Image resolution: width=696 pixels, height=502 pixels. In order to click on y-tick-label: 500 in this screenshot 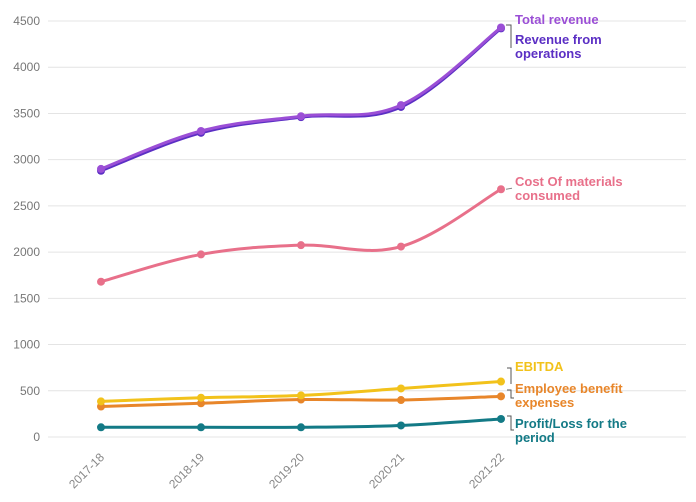, I will do `click(30, 391)`.